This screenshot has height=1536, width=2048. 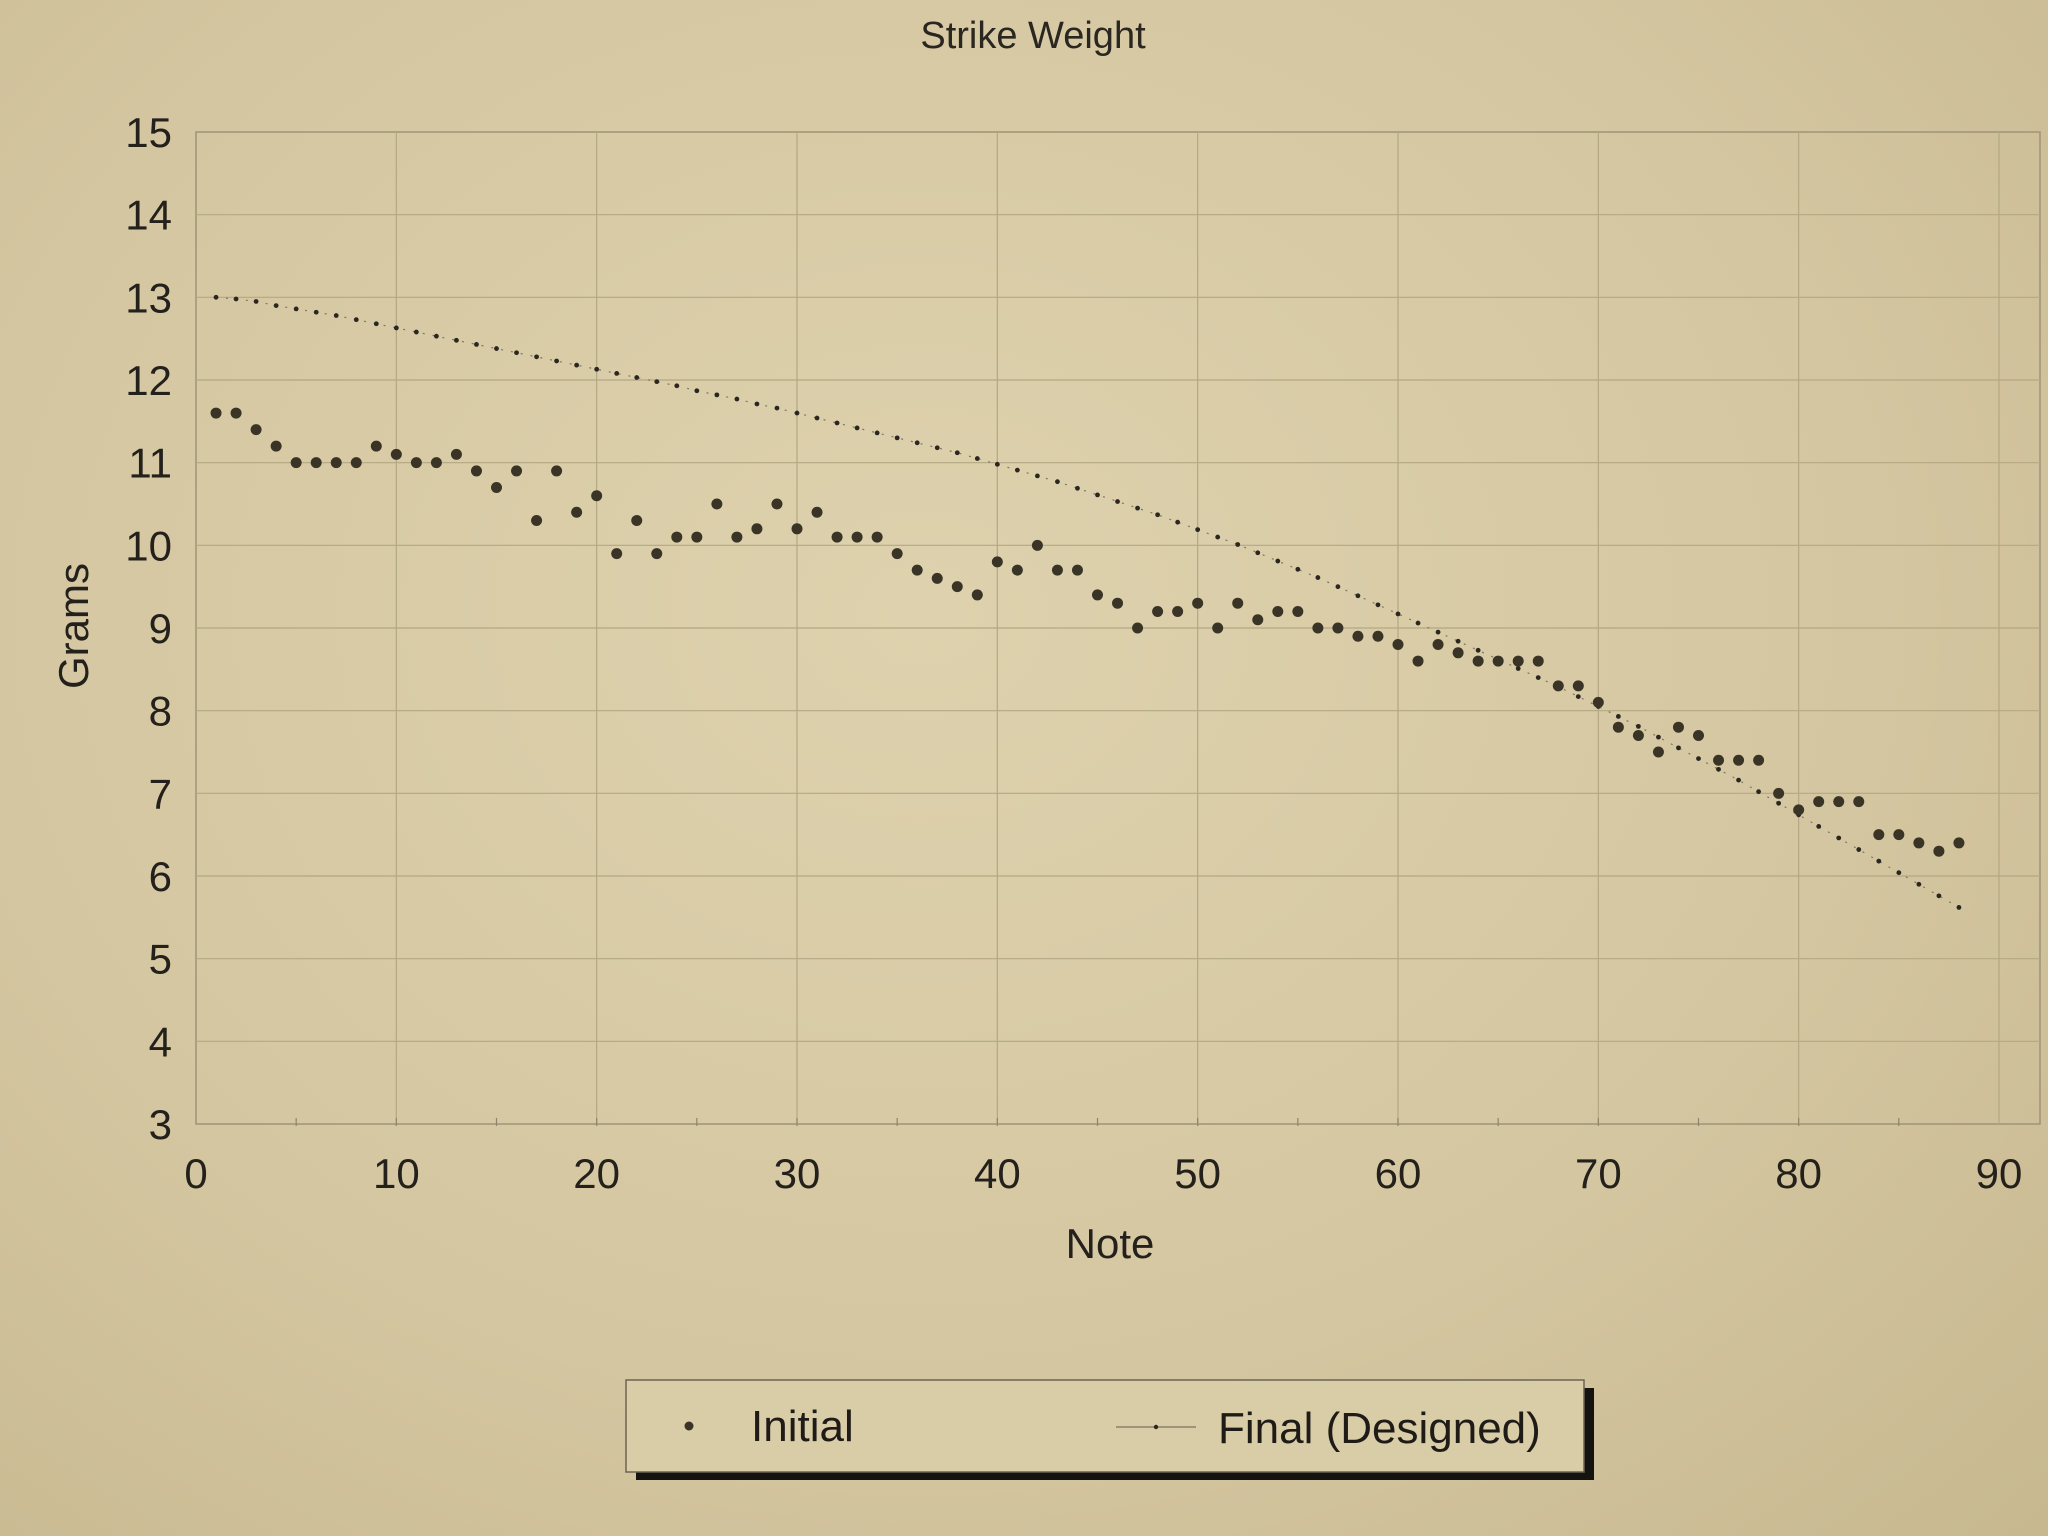 I want to click on x-tick-label: 0, so click(x=195, y=1173).